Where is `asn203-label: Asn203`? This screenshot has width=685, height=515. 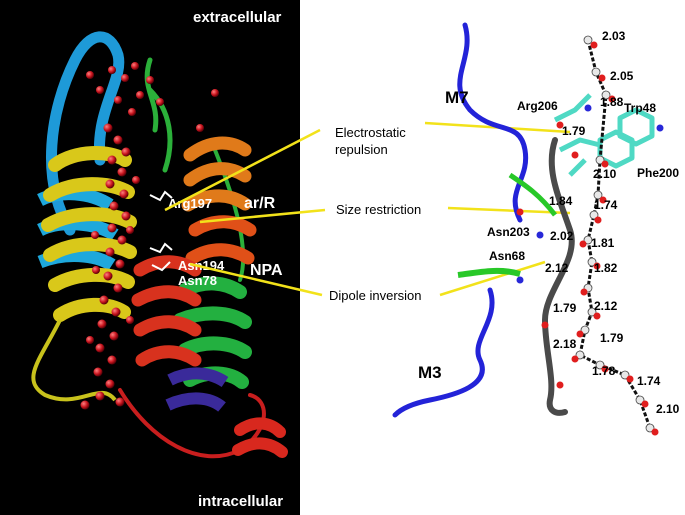
asn203-label: Asn203 is located at coordinates (508, 232).